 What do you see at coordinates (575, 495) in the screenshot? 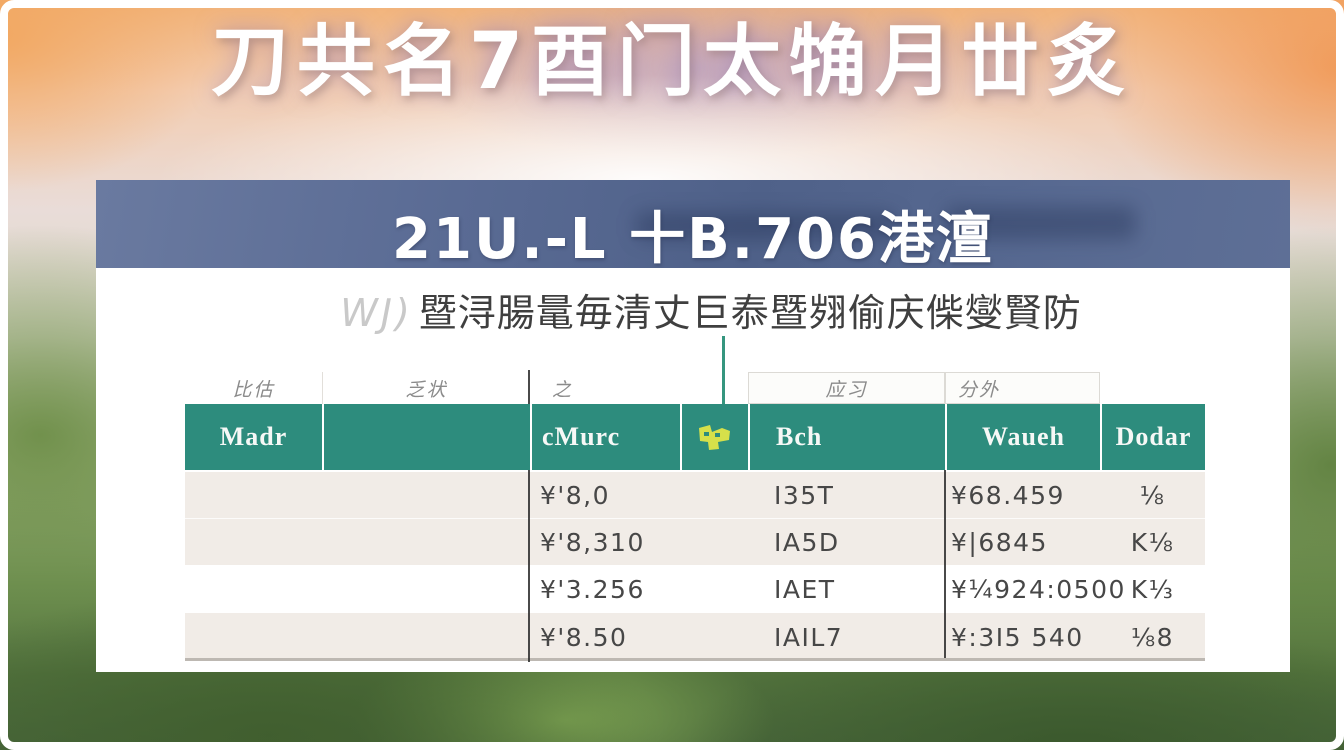
I see `cell-cmurc: ¥'8,0` at bounding box center [575, 495].